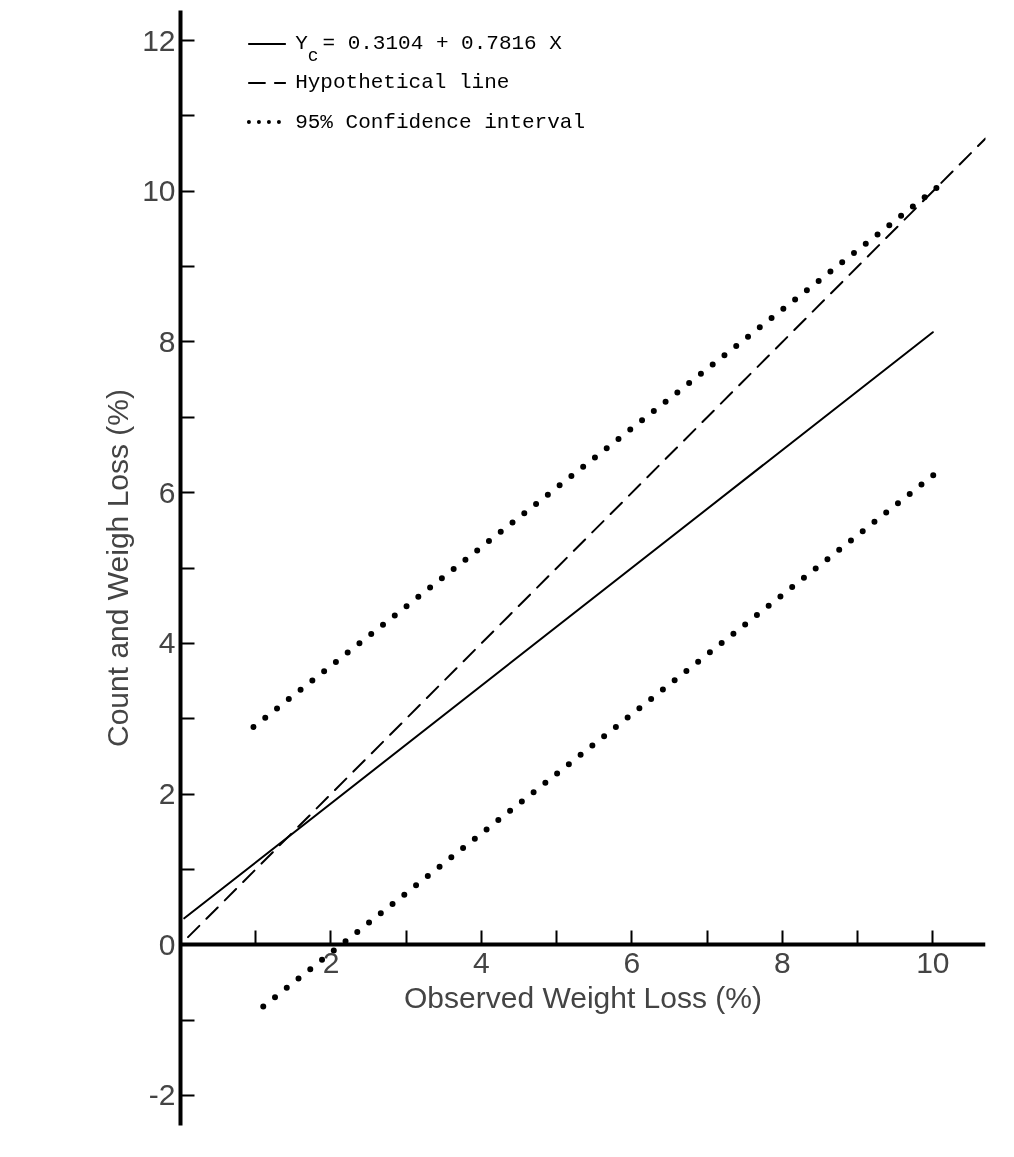  What do you see at coordinates (118, 568) in the screenshot?
I see `y-axis-title: Count and Weigh Loss (%)` at bounding box center [118, 568].